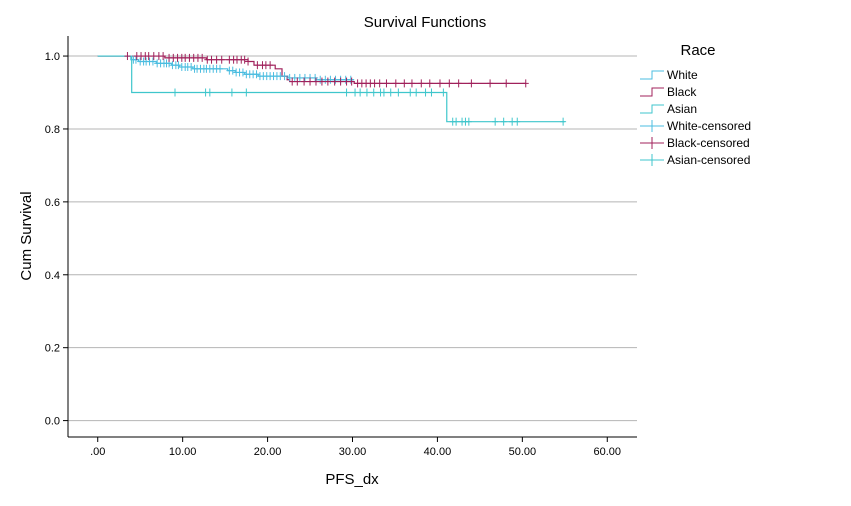  What do you see at coordinates (52, 203) in the screenshot?
I see `y-tick-label: 0.6` at bounding box center [52, 203].